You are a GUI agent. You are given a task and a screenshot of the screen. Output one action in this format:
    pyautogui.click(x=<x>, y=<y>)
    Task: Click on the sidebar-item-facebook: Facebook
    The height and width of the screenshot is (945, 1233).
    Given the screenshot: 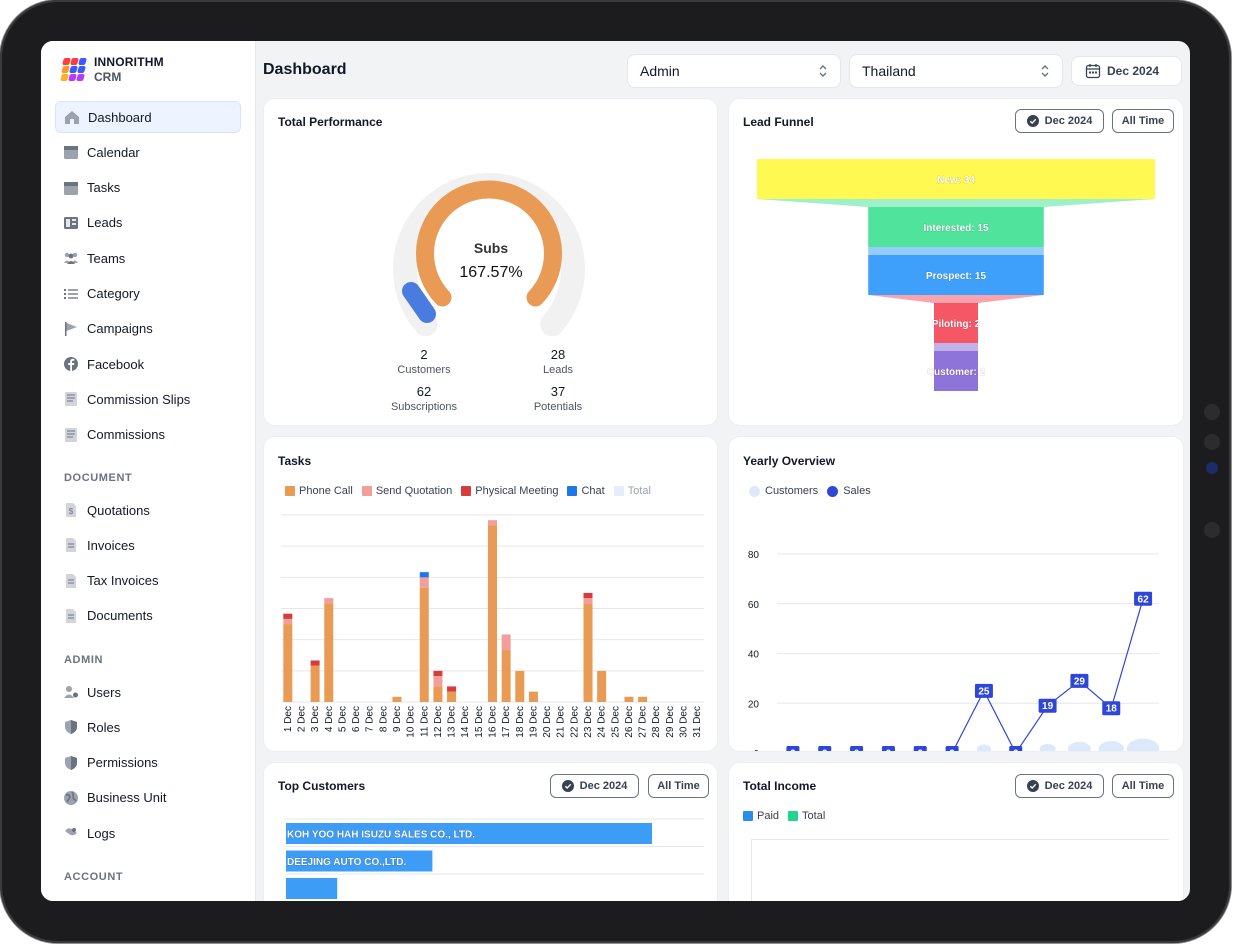 What is the action you would take?
    pyautogui.click(x=148, y=364)
    